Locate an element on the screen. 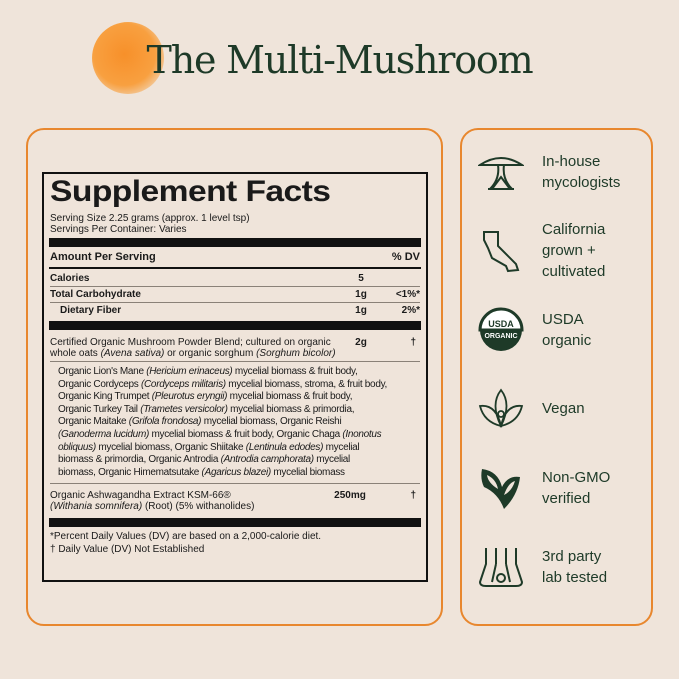  feature-item: Vegan is located at coordinates (556, 408).